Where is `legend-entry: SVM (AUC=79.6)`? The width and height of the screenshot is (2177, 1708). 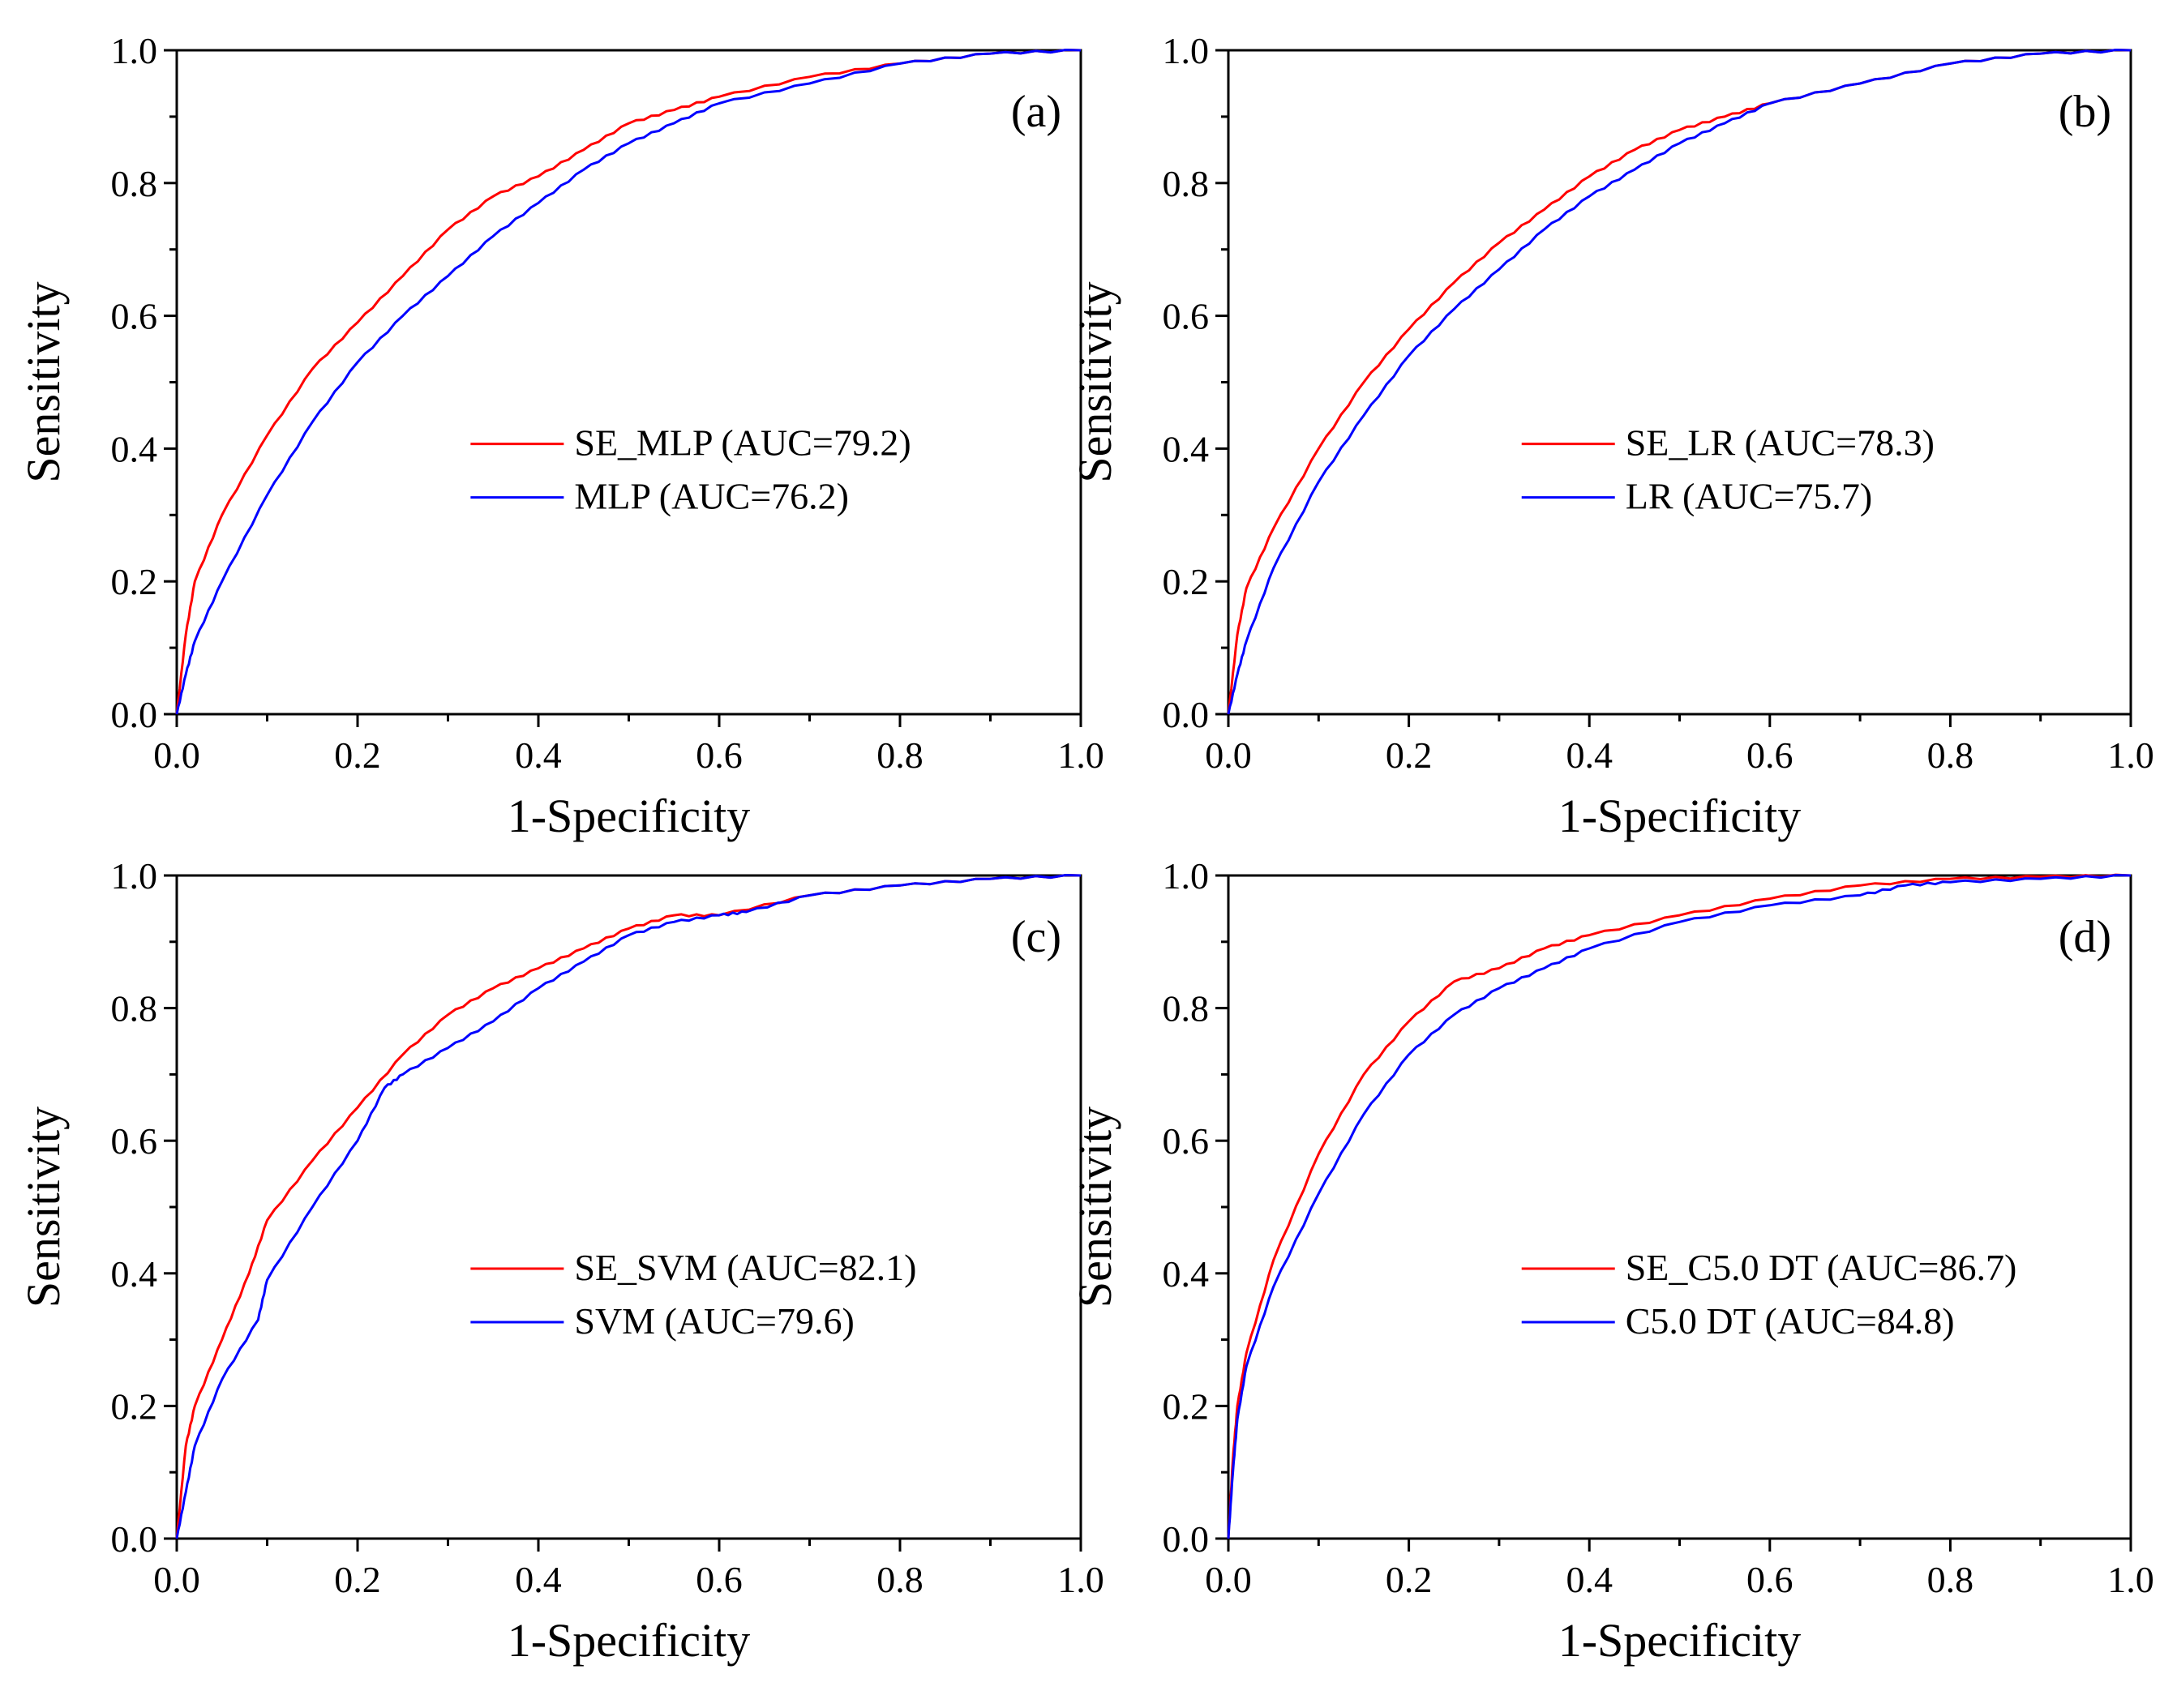 legend-entry: SVM (AUC=79.6) is located at coordinates (714, 1321).